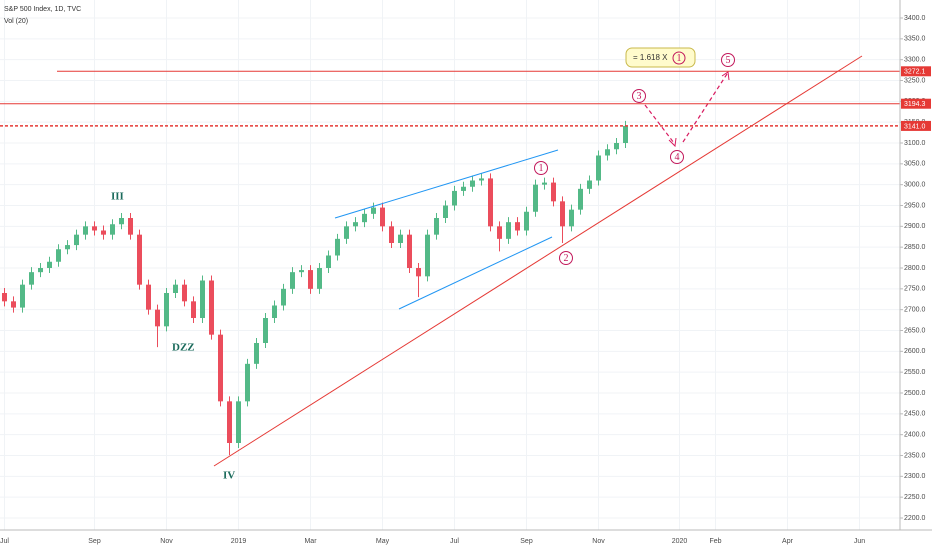  Describe the element at coordinates (117, 197) in the screenshot. I see `wave-label: III` at that location.